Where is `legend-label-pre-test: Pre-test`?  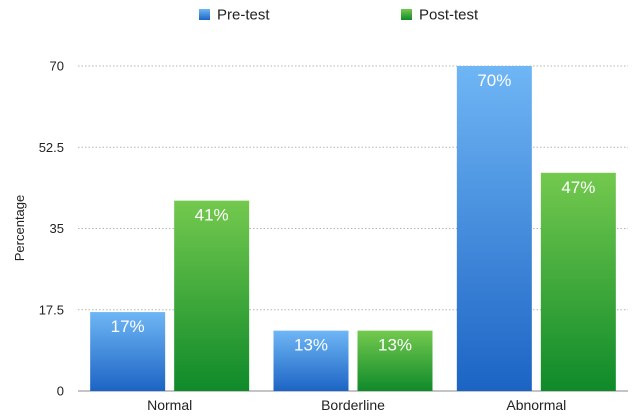
legend-label-pre-test: Pre-test is located at coordinates (243, 15).